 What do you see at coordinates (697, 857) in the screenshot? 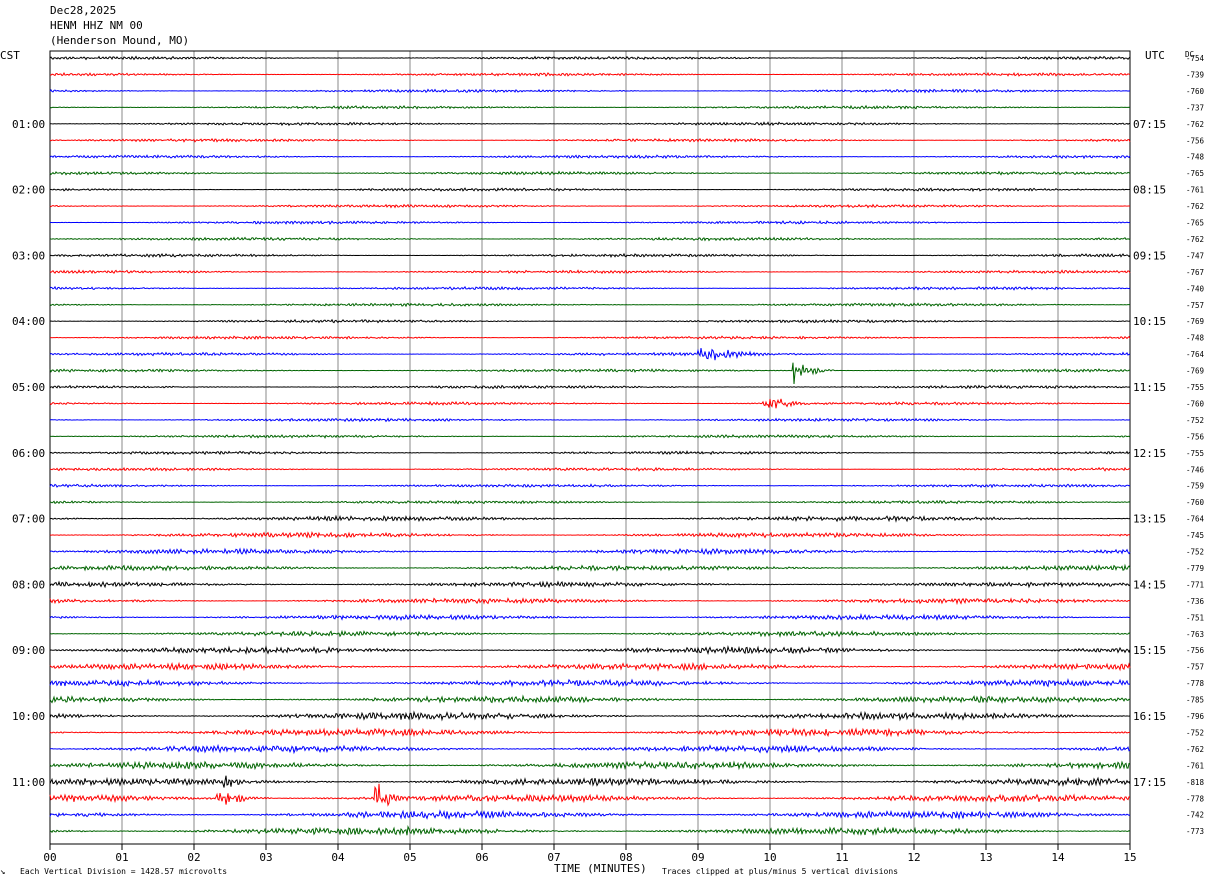
I see `x-tick-label: 09` at bounding box center [697, 857].